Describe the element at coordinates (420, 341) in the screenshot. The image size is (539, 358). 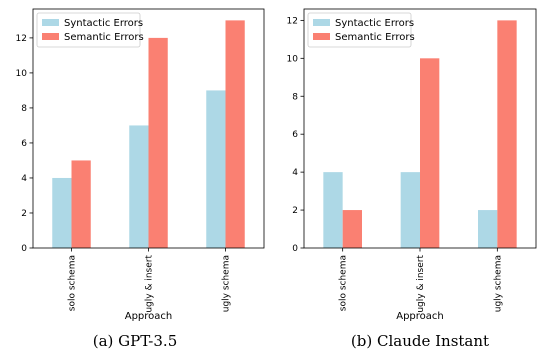
I see `subfigure-caption: (b) Claude Instant` at that location.